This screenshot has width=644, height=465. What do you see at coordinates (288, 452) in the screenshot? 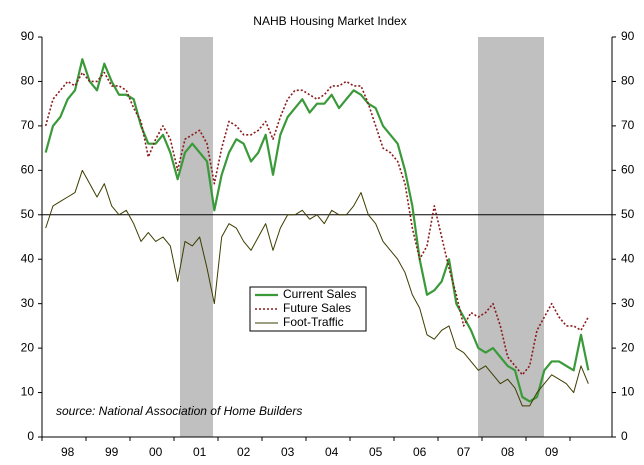
I see `x-tick-label: 03` at bounding box center [288, 452].